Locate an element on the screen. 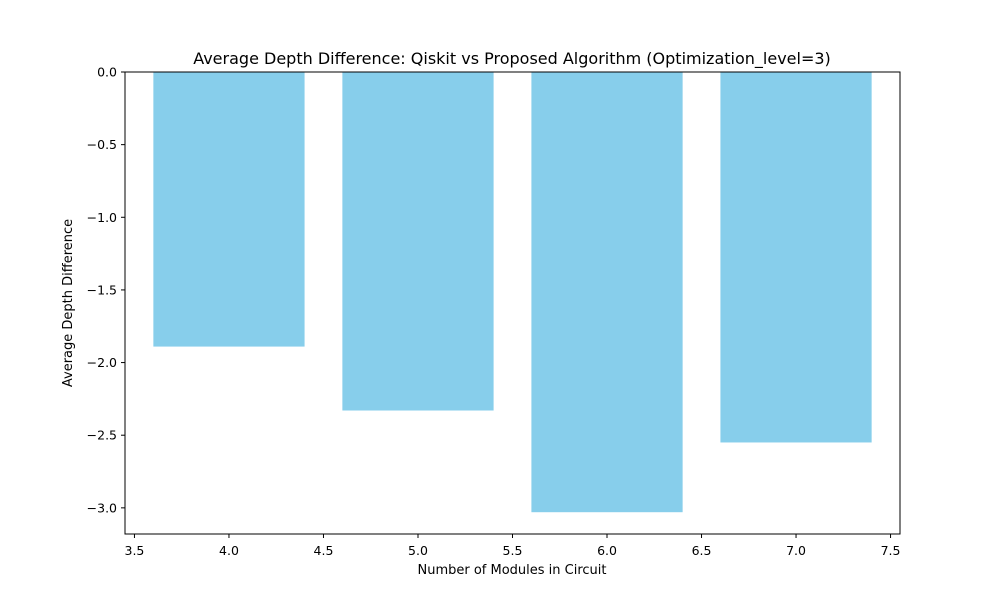 This screenshot has width=1000, height=605. y-axis-ticks: 0.0 −0.5 −1.0 −1.5 −2.0 −2.5 −3.0 is located at coordinates (106, 290).